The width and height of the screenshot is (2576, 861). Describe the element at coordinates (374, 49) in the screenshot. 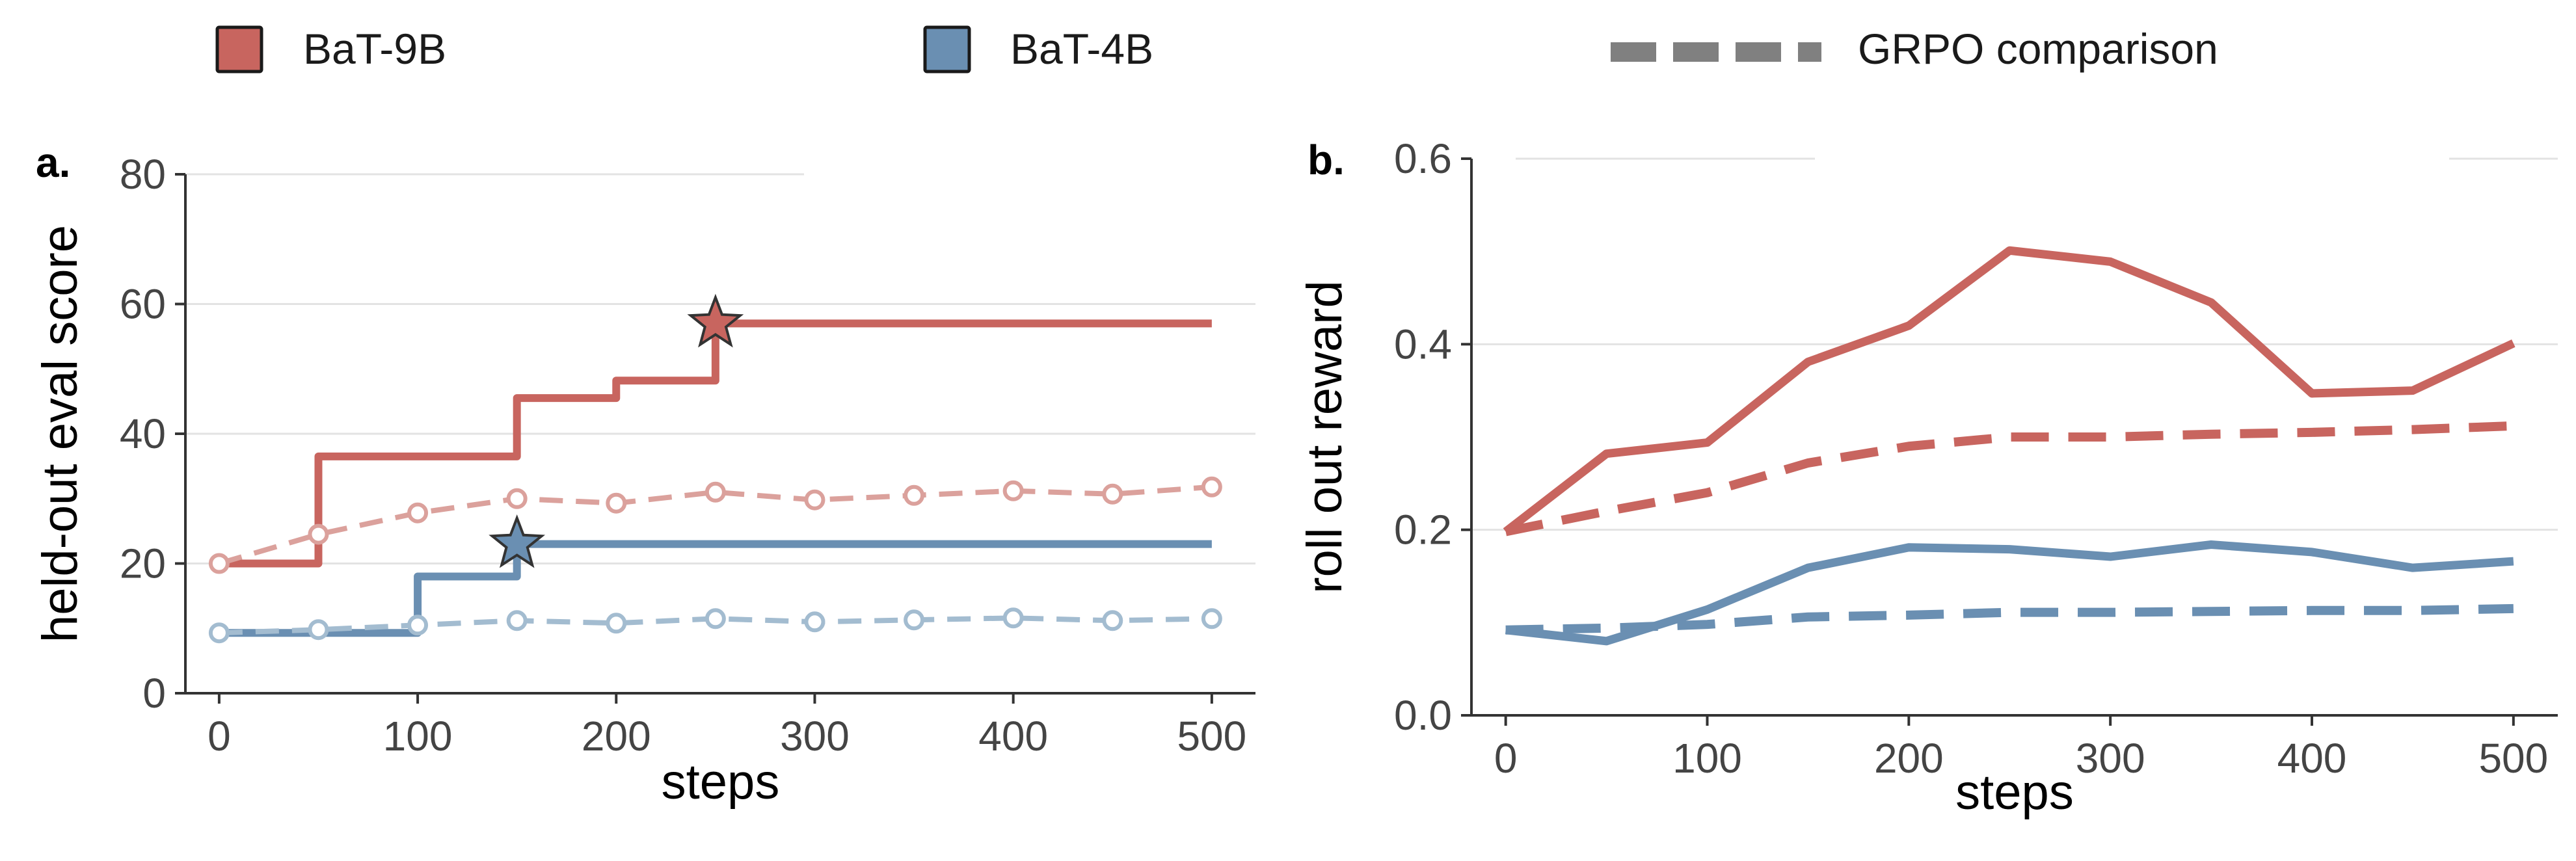

I see `legend-label-bat9b: BaT-9B` at that location.